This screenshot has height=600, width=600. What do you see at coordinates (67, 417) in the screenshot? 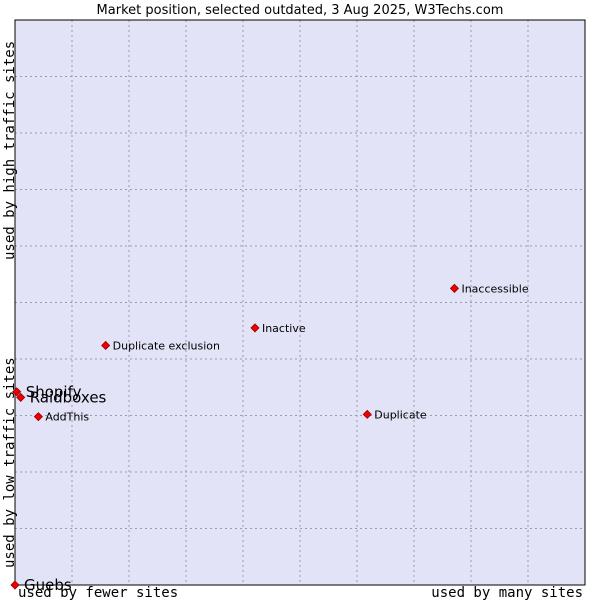
I see `data-point-label: AddThis` at bounding box center [67, 417].